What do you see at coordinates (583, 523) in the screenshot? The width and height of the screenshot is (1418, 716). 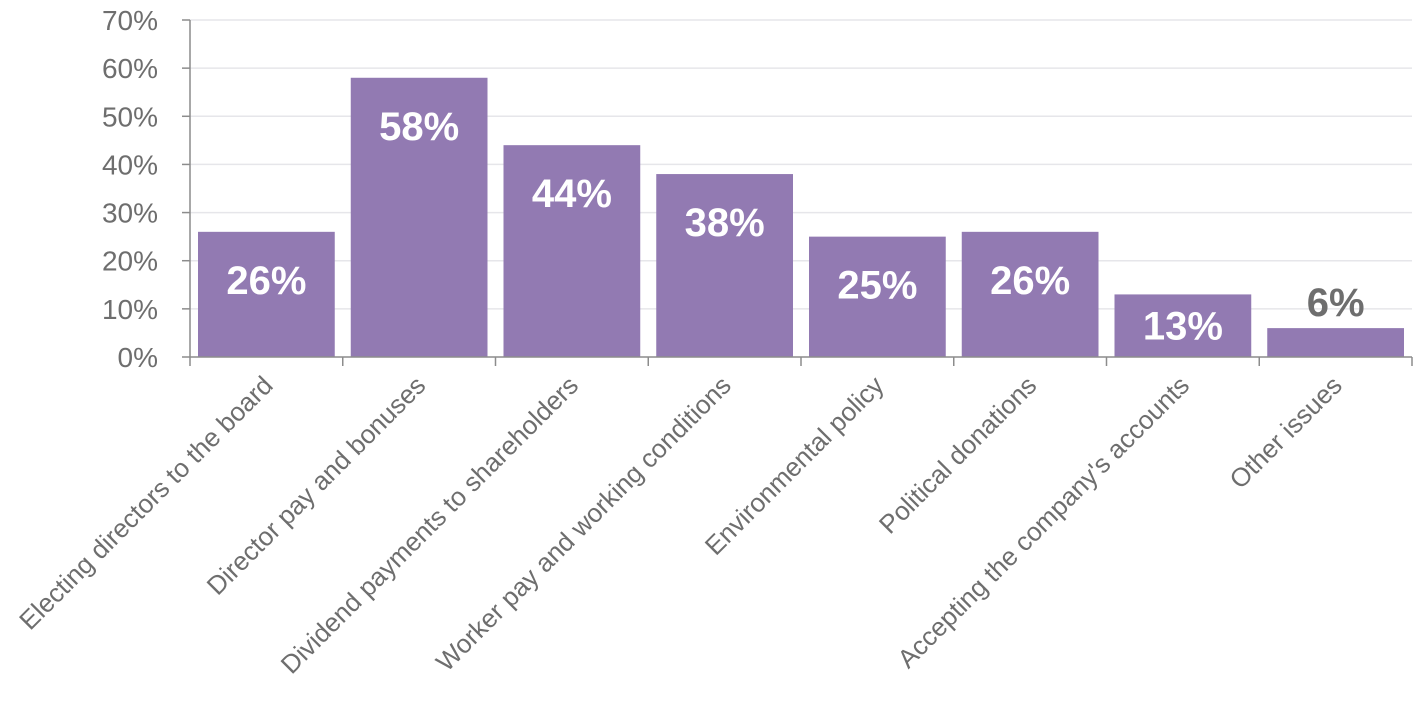 I see `x-axis-tick-label: Worker pay and working conditions` at bounding box center [583, 523].